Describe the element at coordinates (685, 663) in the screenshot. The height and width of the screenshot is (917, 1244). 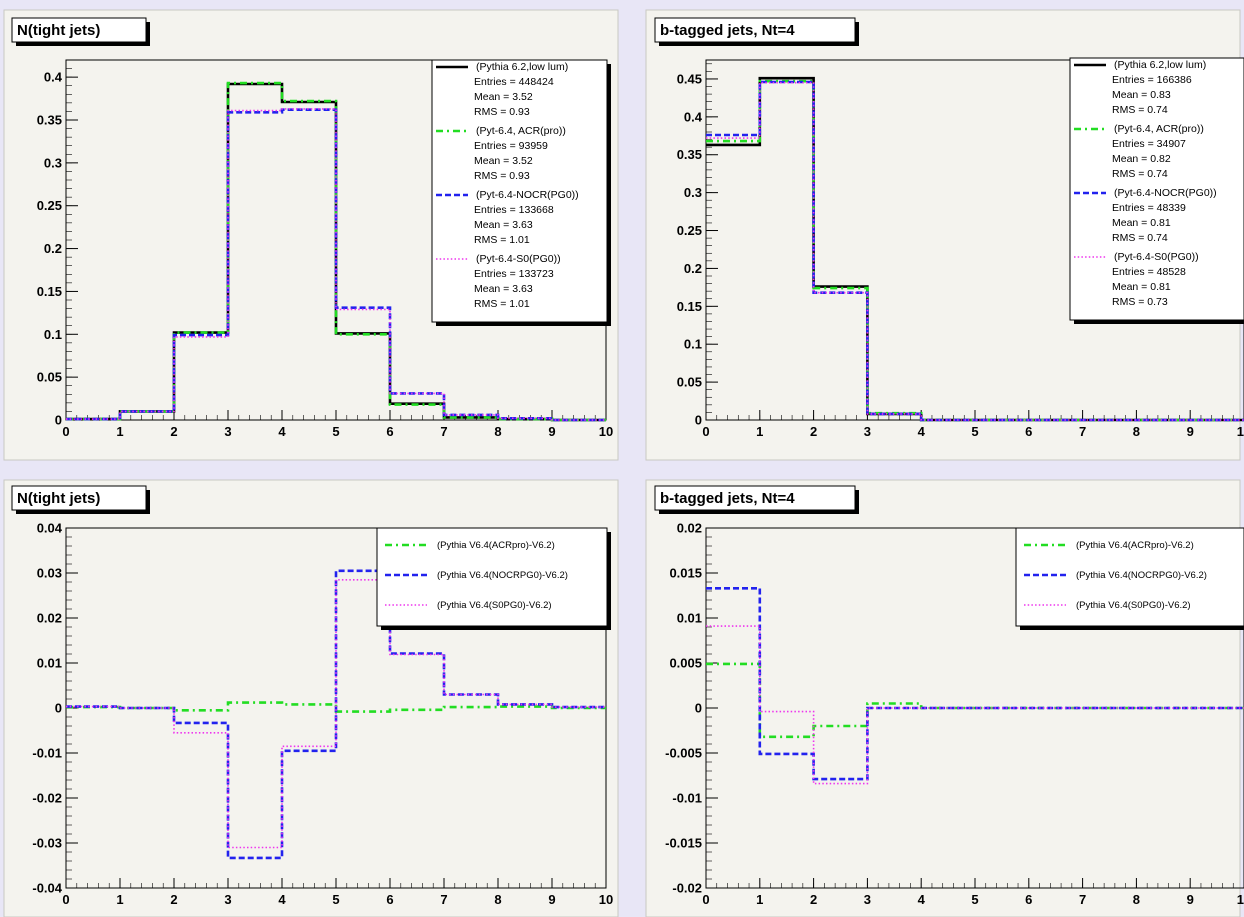
I see `y-tick-label: 0.005` at that location.